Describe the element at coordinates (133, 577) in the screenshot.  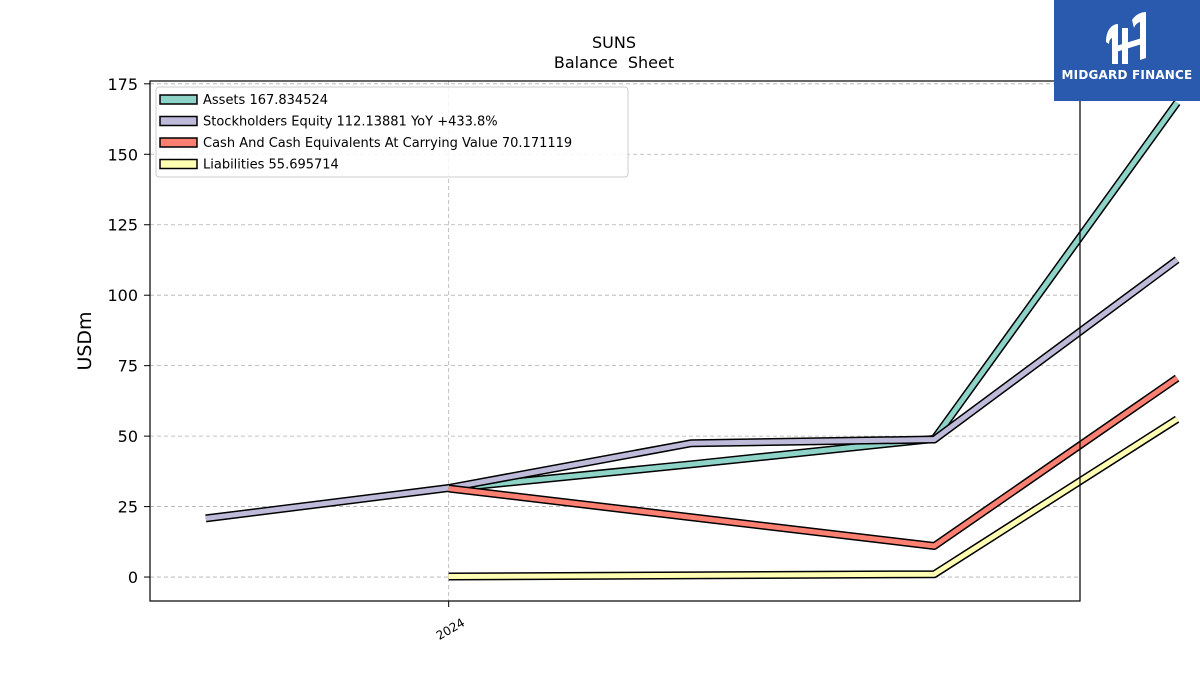
I see `y-tick-label: 0` at that location.